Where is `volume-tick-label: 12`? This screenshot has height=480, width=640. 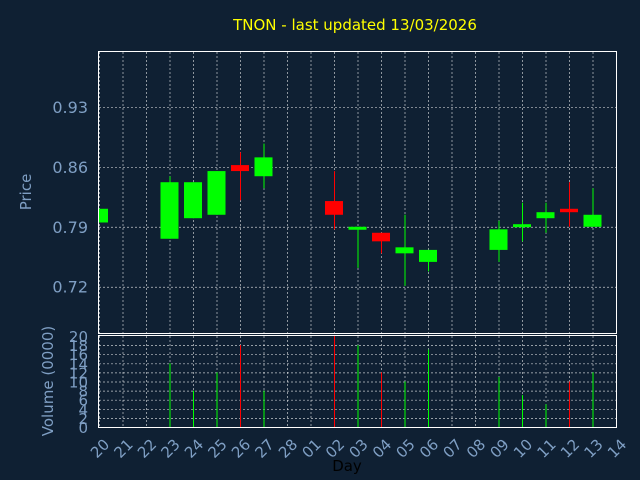 volume-tick-label: 12 is located at coordinates (78, 373).